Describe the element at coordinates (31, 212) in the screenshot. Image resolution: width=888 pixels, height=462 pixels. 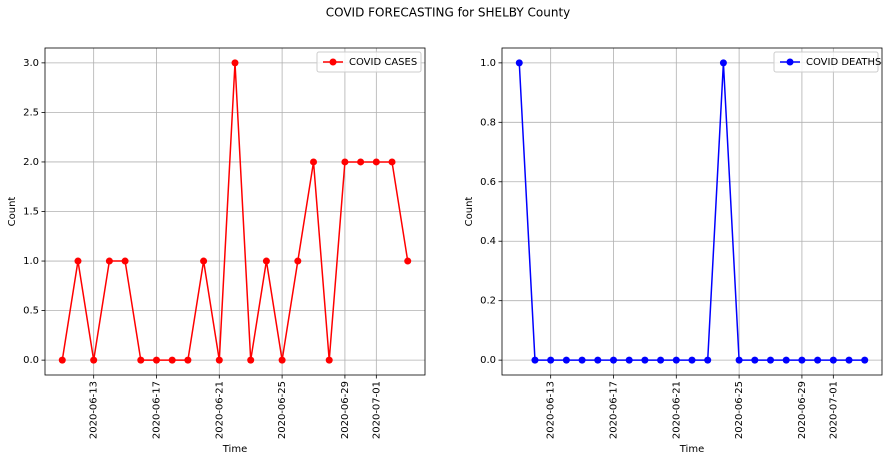
I see `y-tick-label: 1.5` at that location.